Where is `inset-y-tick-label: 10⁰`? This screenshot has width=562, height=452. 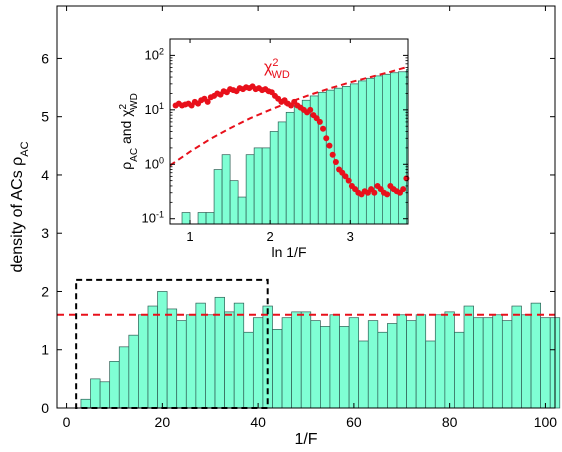 inset-y-tick-label: 10⁰ is located at coordinates (154, 163).